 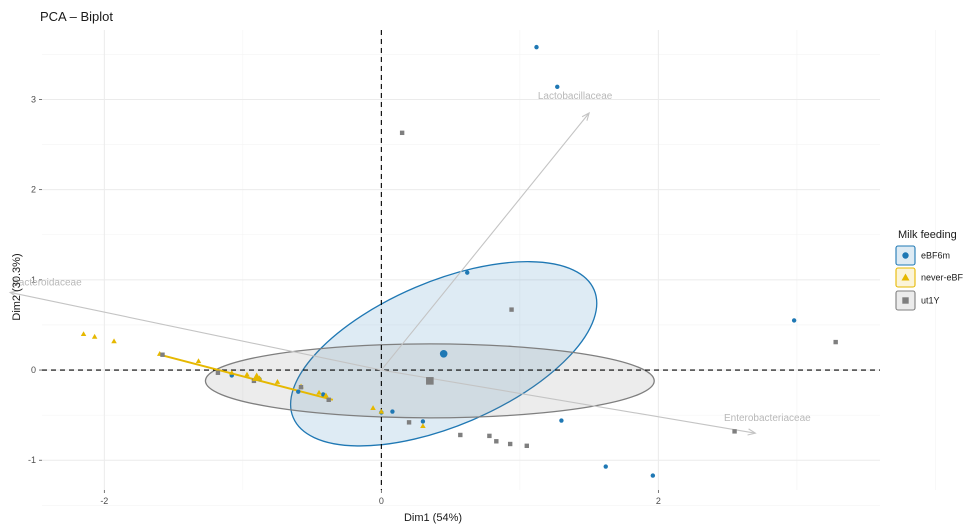 I want to click on legend-title: Milk feeding, so click(x=927, y=235).